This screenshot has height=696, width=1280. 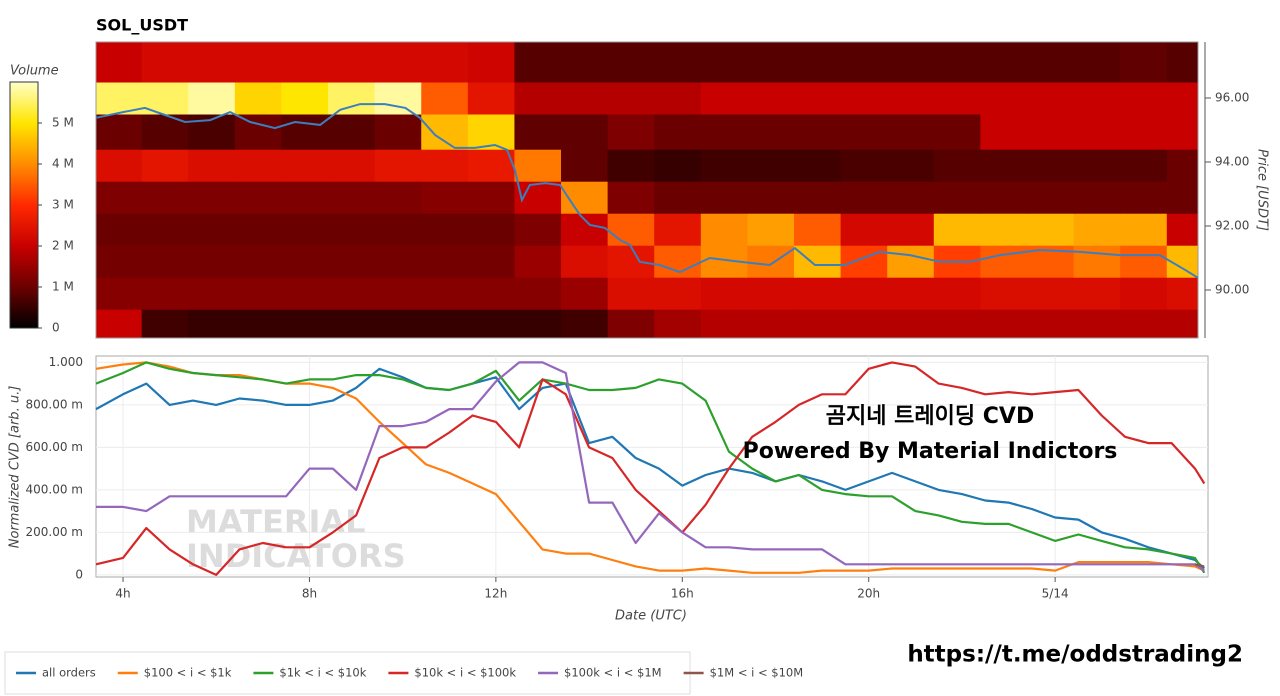 I want to click on legend-label: $100 < i < $1k, so click(x=188, y=673).